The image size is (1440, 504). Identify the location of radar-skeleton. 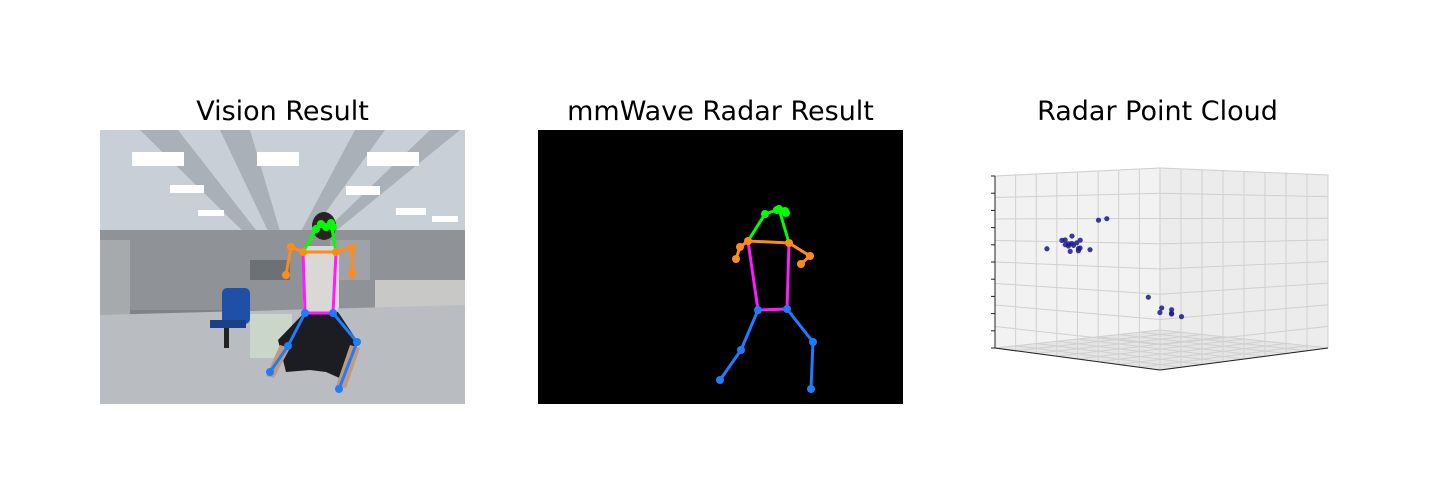
(766, 299).